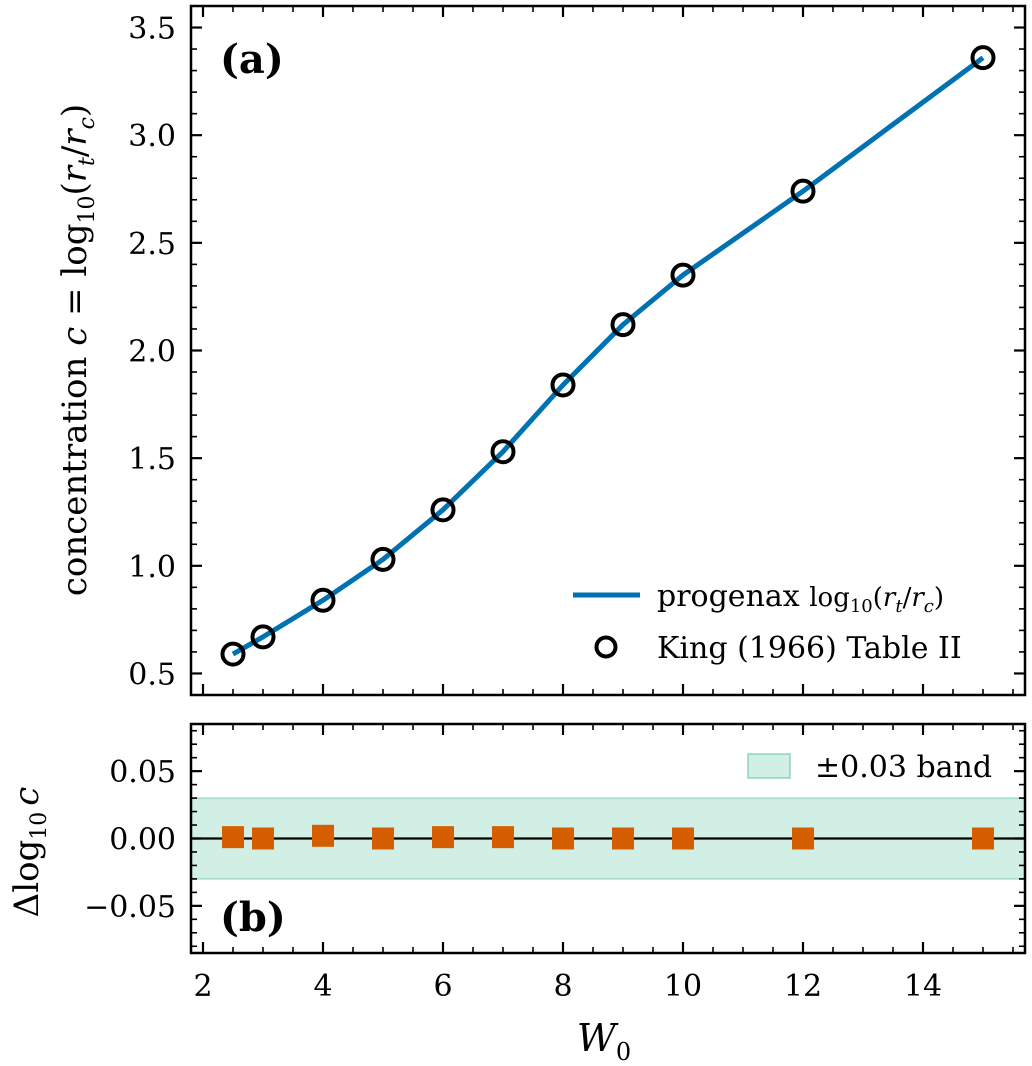  I want to click on panel-b-plot-area, so click(608, 838).